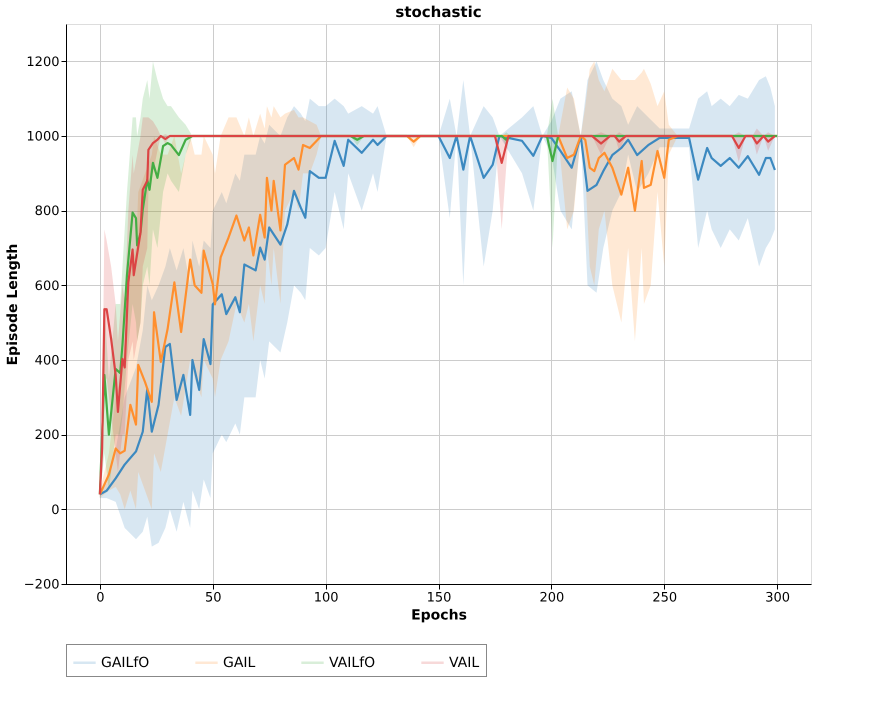  I want to click on legend-label: GAILfO, so click(125, 662).